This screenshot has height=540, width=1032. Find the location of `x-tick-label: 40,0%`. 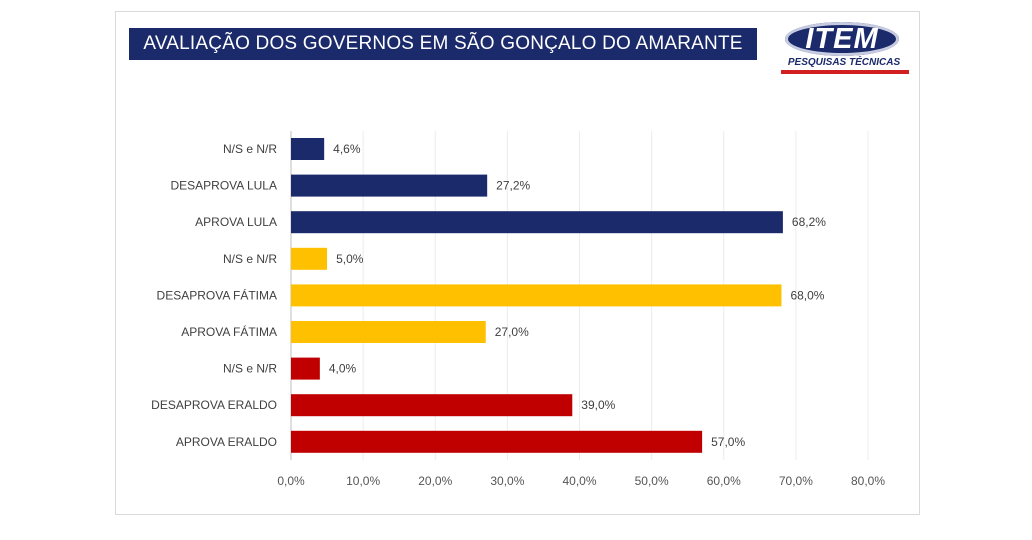

x-tick-label: 40,0% is located at coordinates (579, 481).